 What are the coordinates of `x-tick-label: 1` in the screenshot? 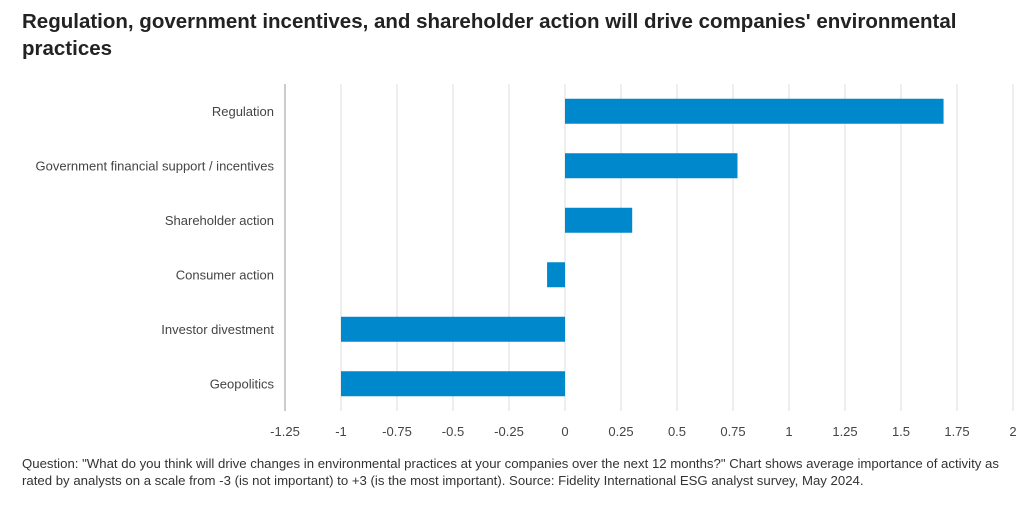 It's located at (788, 431).